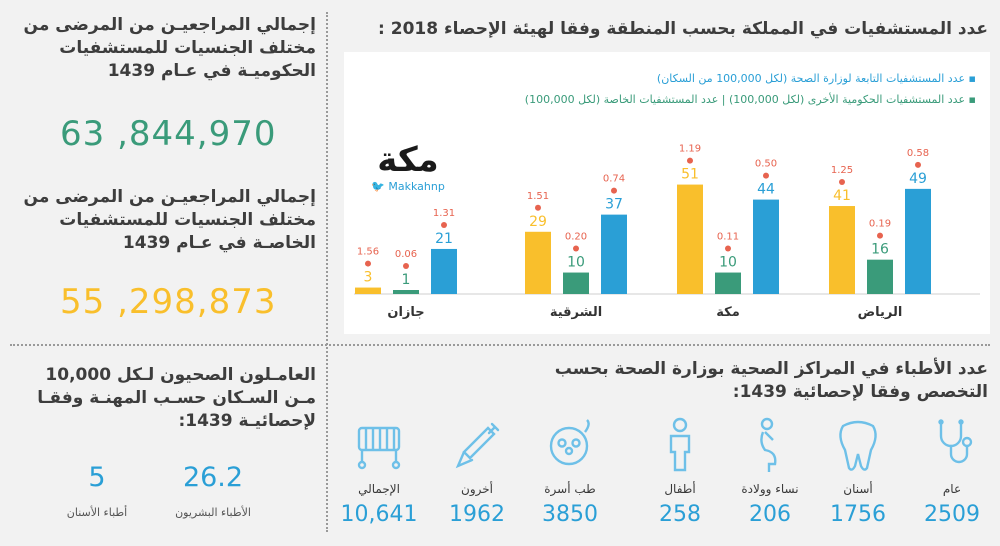 Image resolution: width=1000 pixels, height=546 pixels. I want to click on doctor-label-dental: أسنان, so click(858, 489).